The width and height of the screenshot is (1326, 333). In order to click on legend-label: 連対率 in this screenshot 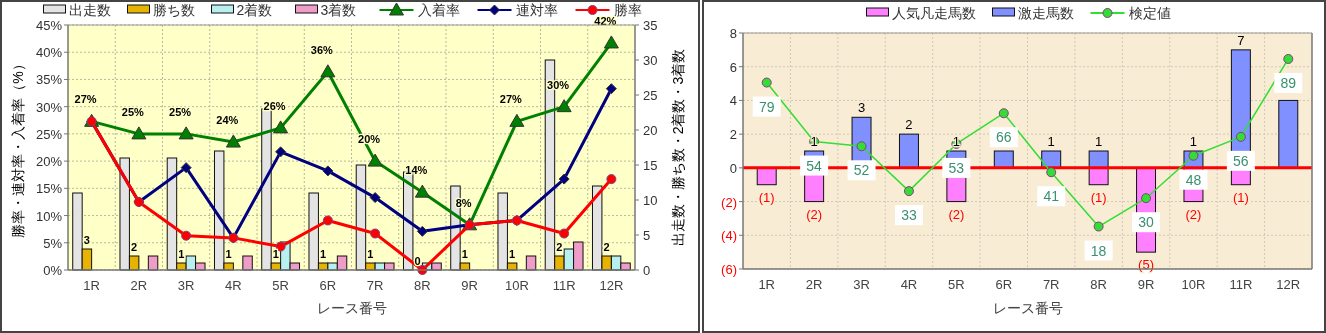, I will do `click(536, 10)`.